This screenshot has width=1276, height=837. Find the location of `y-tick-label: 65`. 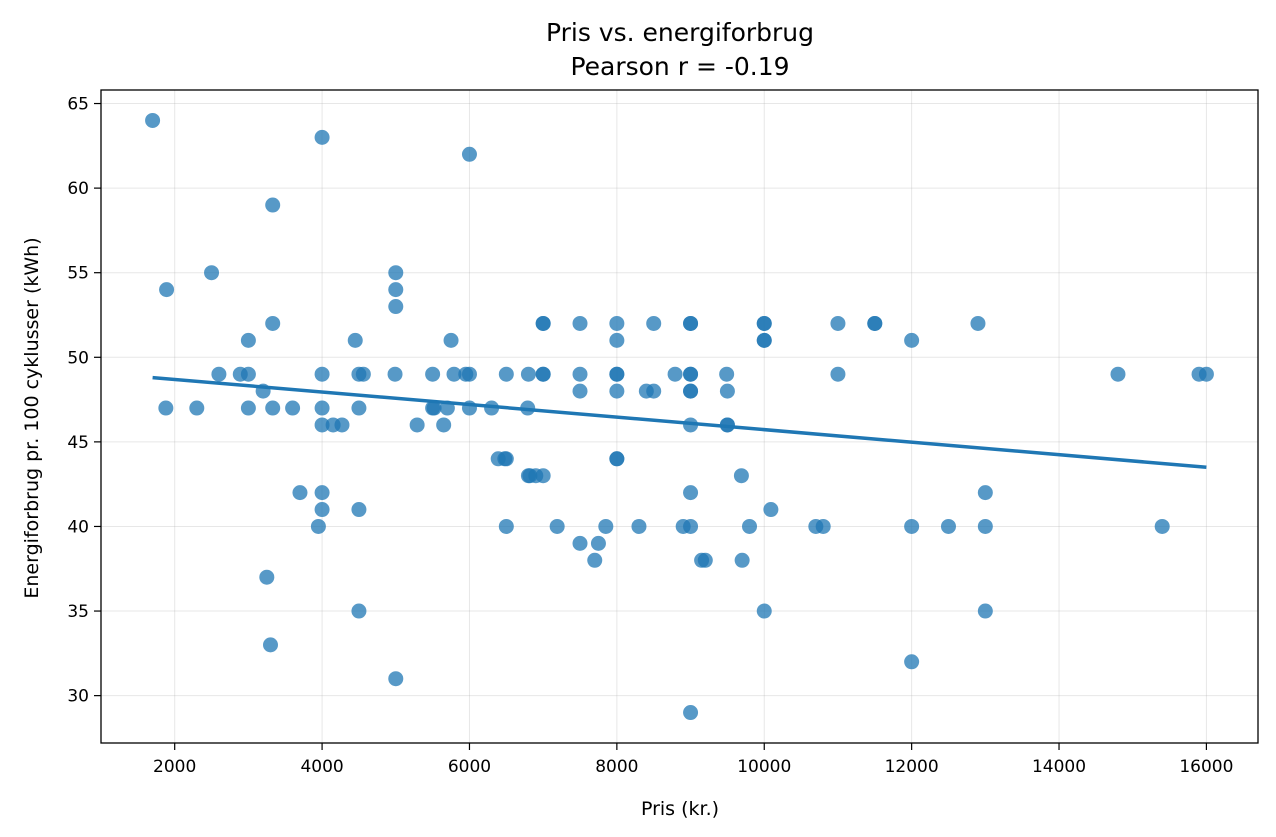

y-tick-label: 65 is located at coordinates (78, 105).